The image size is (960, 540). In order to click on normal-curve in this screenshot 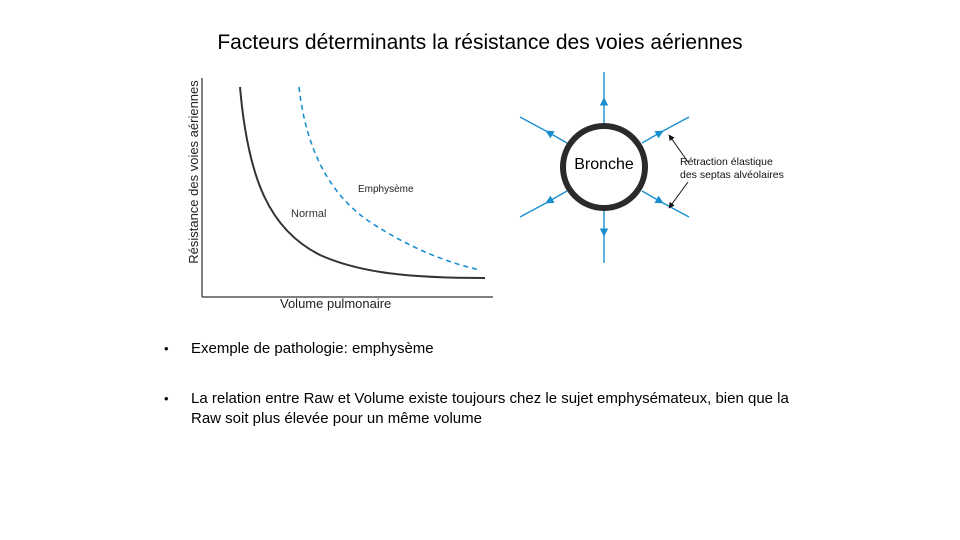, I will do `click(362, 182)`.